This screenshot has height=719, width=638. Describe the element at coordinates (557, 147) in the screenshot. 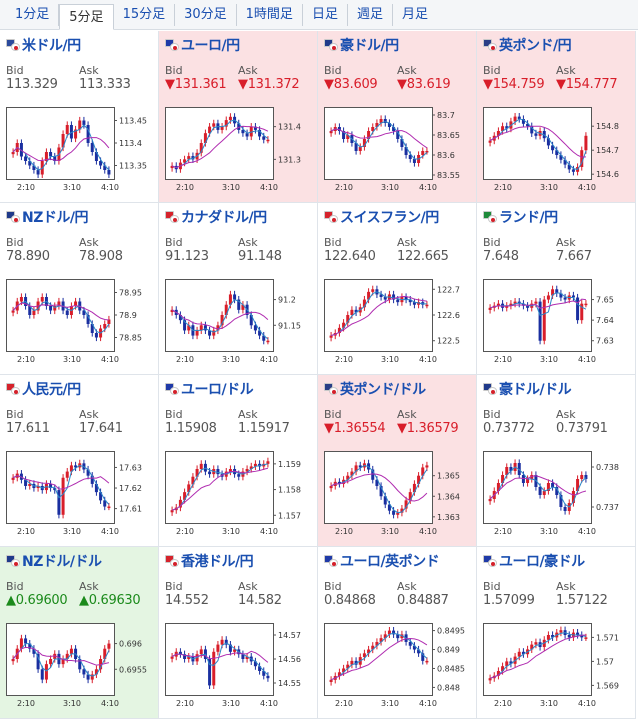

I see `mini-candlestick-chart: 154.8 154.7 154.6 2:10 3:10 4:10` at that location.